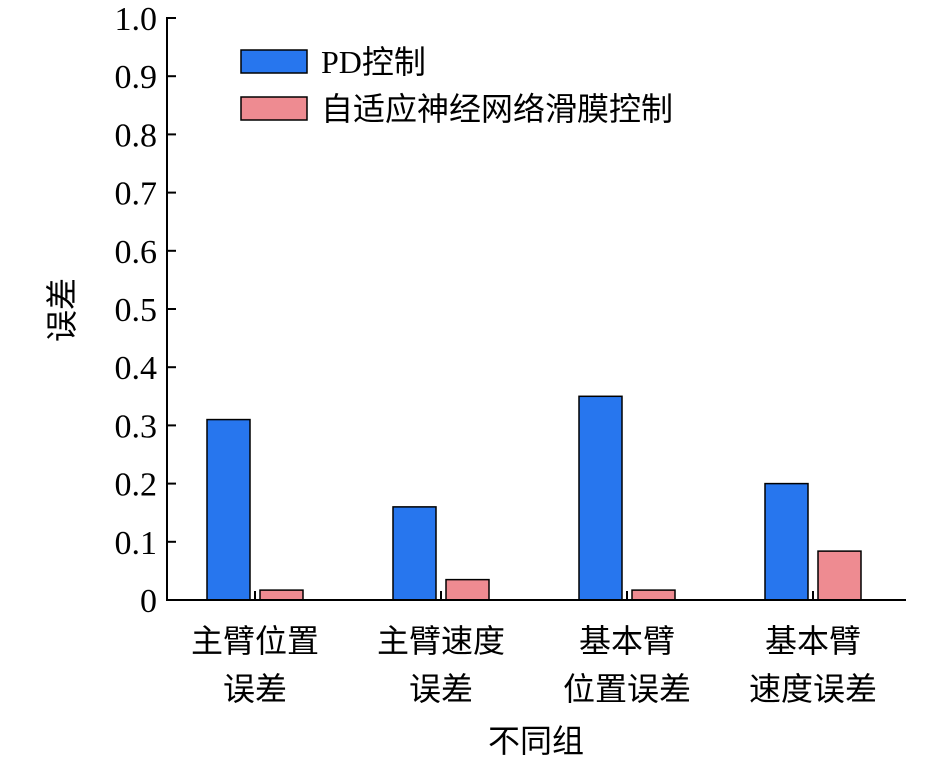 This screenshot has width=945, height=767. Describe the element at coordinates (62, 310) in the screenshot. I see `y-axis-title: 误差` at that location.